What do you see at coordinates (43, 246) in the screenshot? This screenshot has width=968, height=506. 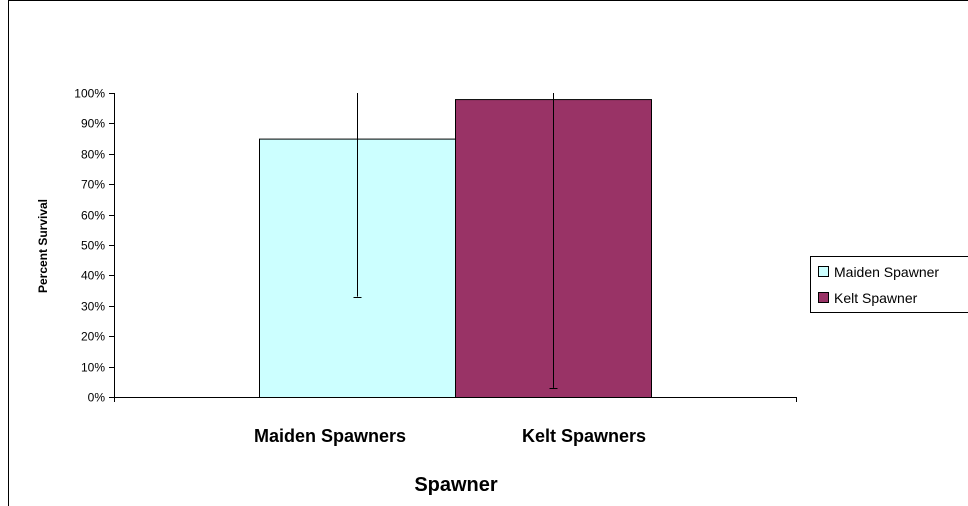 I see `y-axis-label: Percent Survival` at bounding box center [43, 246].